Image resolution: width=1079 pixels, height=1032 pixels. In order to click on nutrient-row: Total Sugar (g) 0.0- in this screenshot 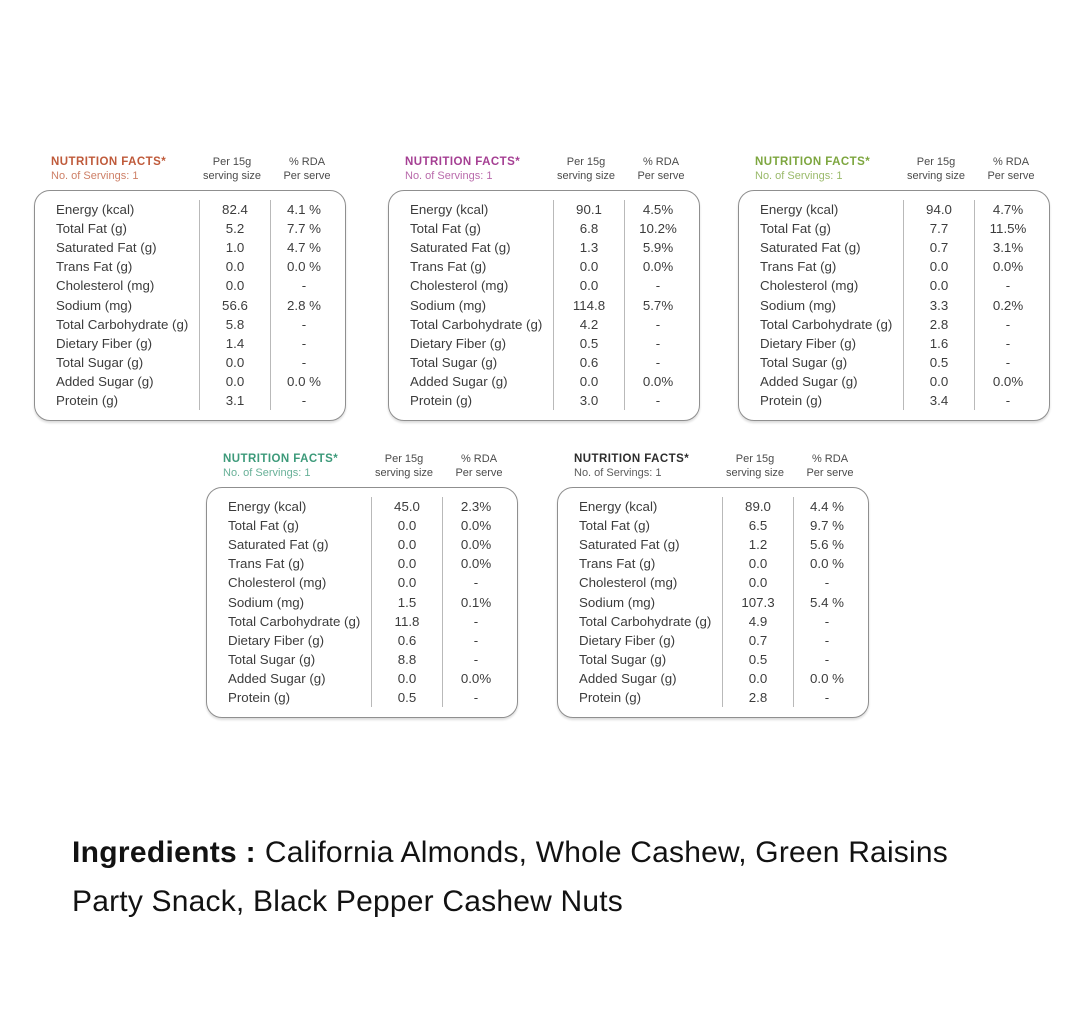, I will do `click(190, 362)`.